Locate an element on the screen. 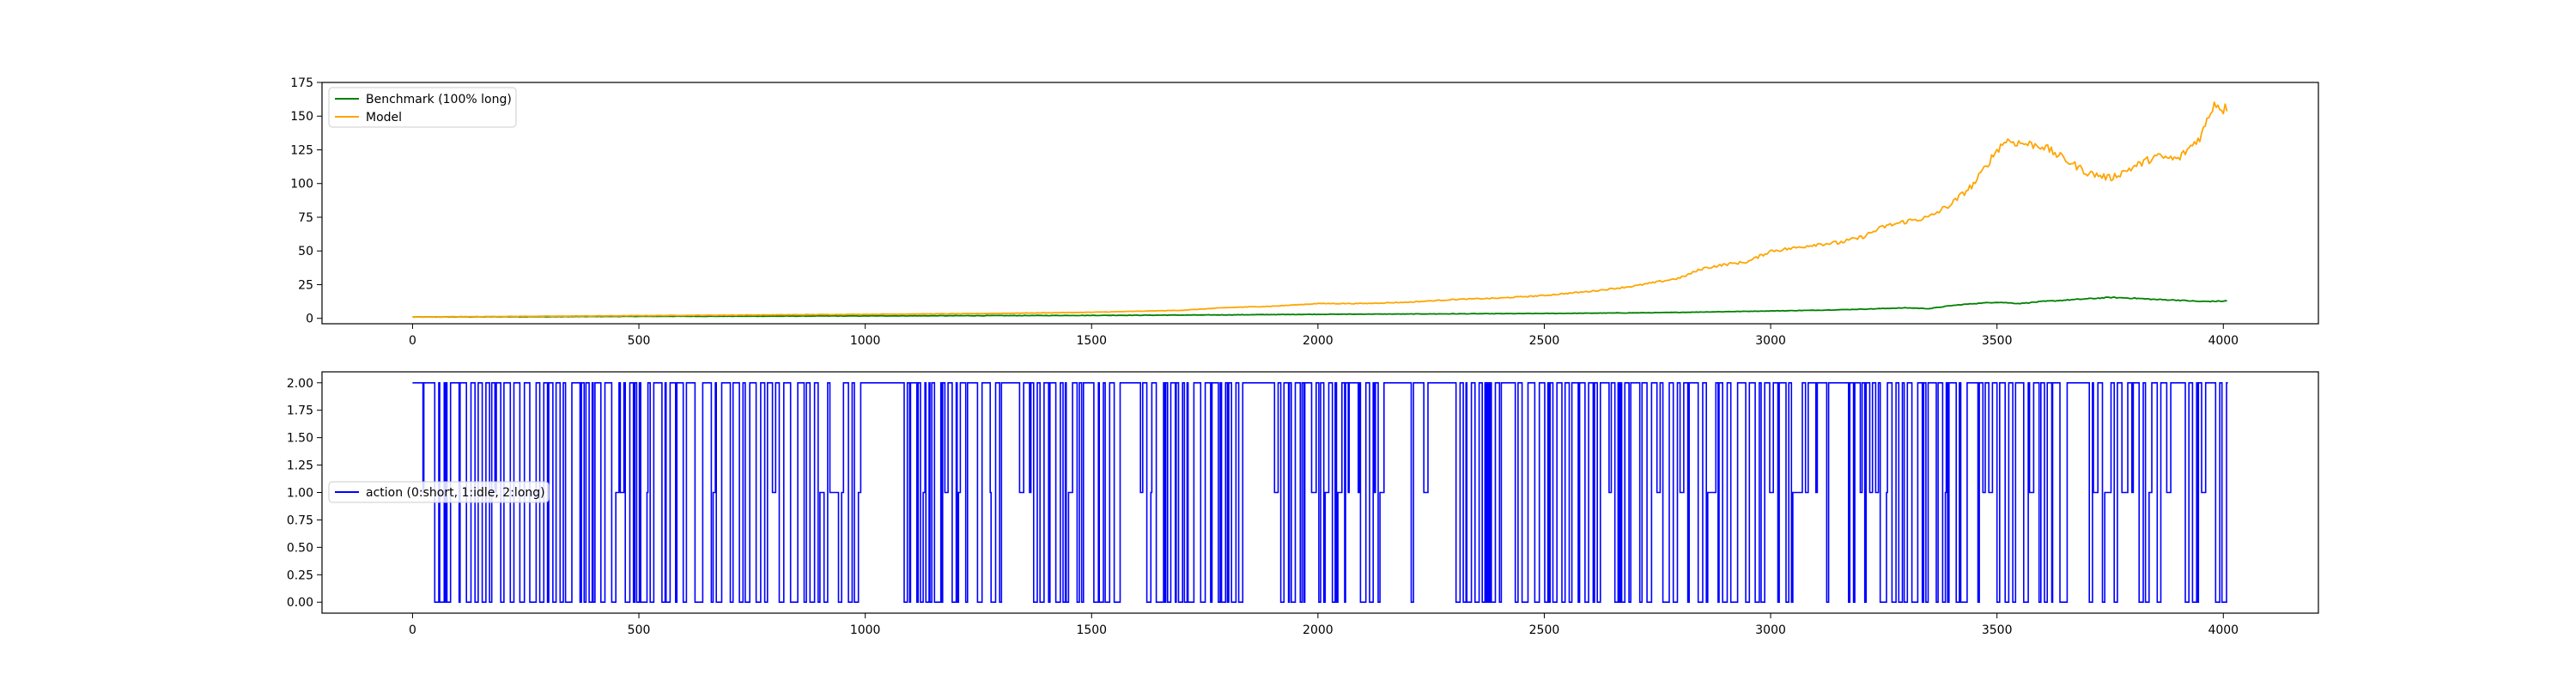 This screenshot has height=687, width=2576. bottom-y-tick-label: 1.25 is located at coordinates (300, 466).